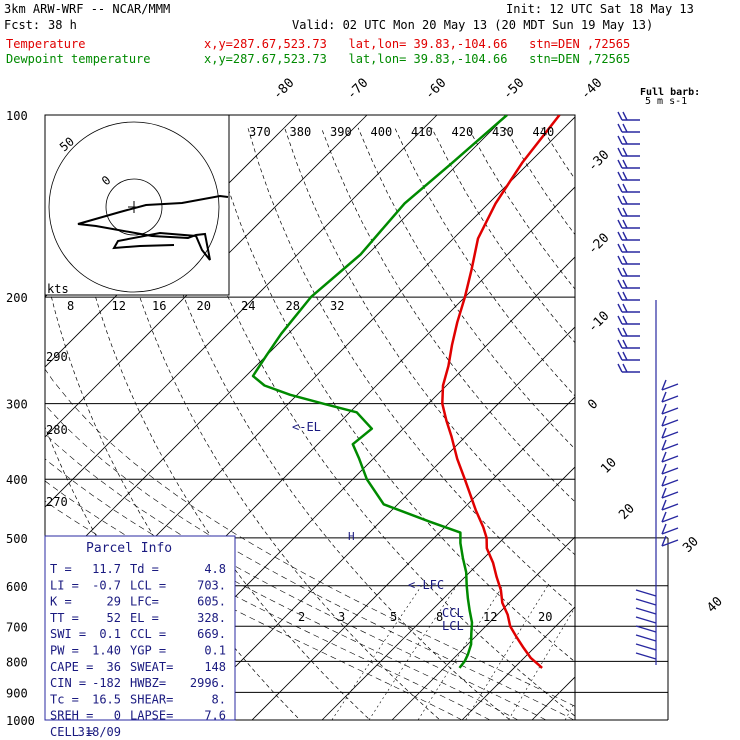  Describe the element at coordinates (151, 699) in the screenshot. I see `parcel-info-key: SHEAR=` at that location.